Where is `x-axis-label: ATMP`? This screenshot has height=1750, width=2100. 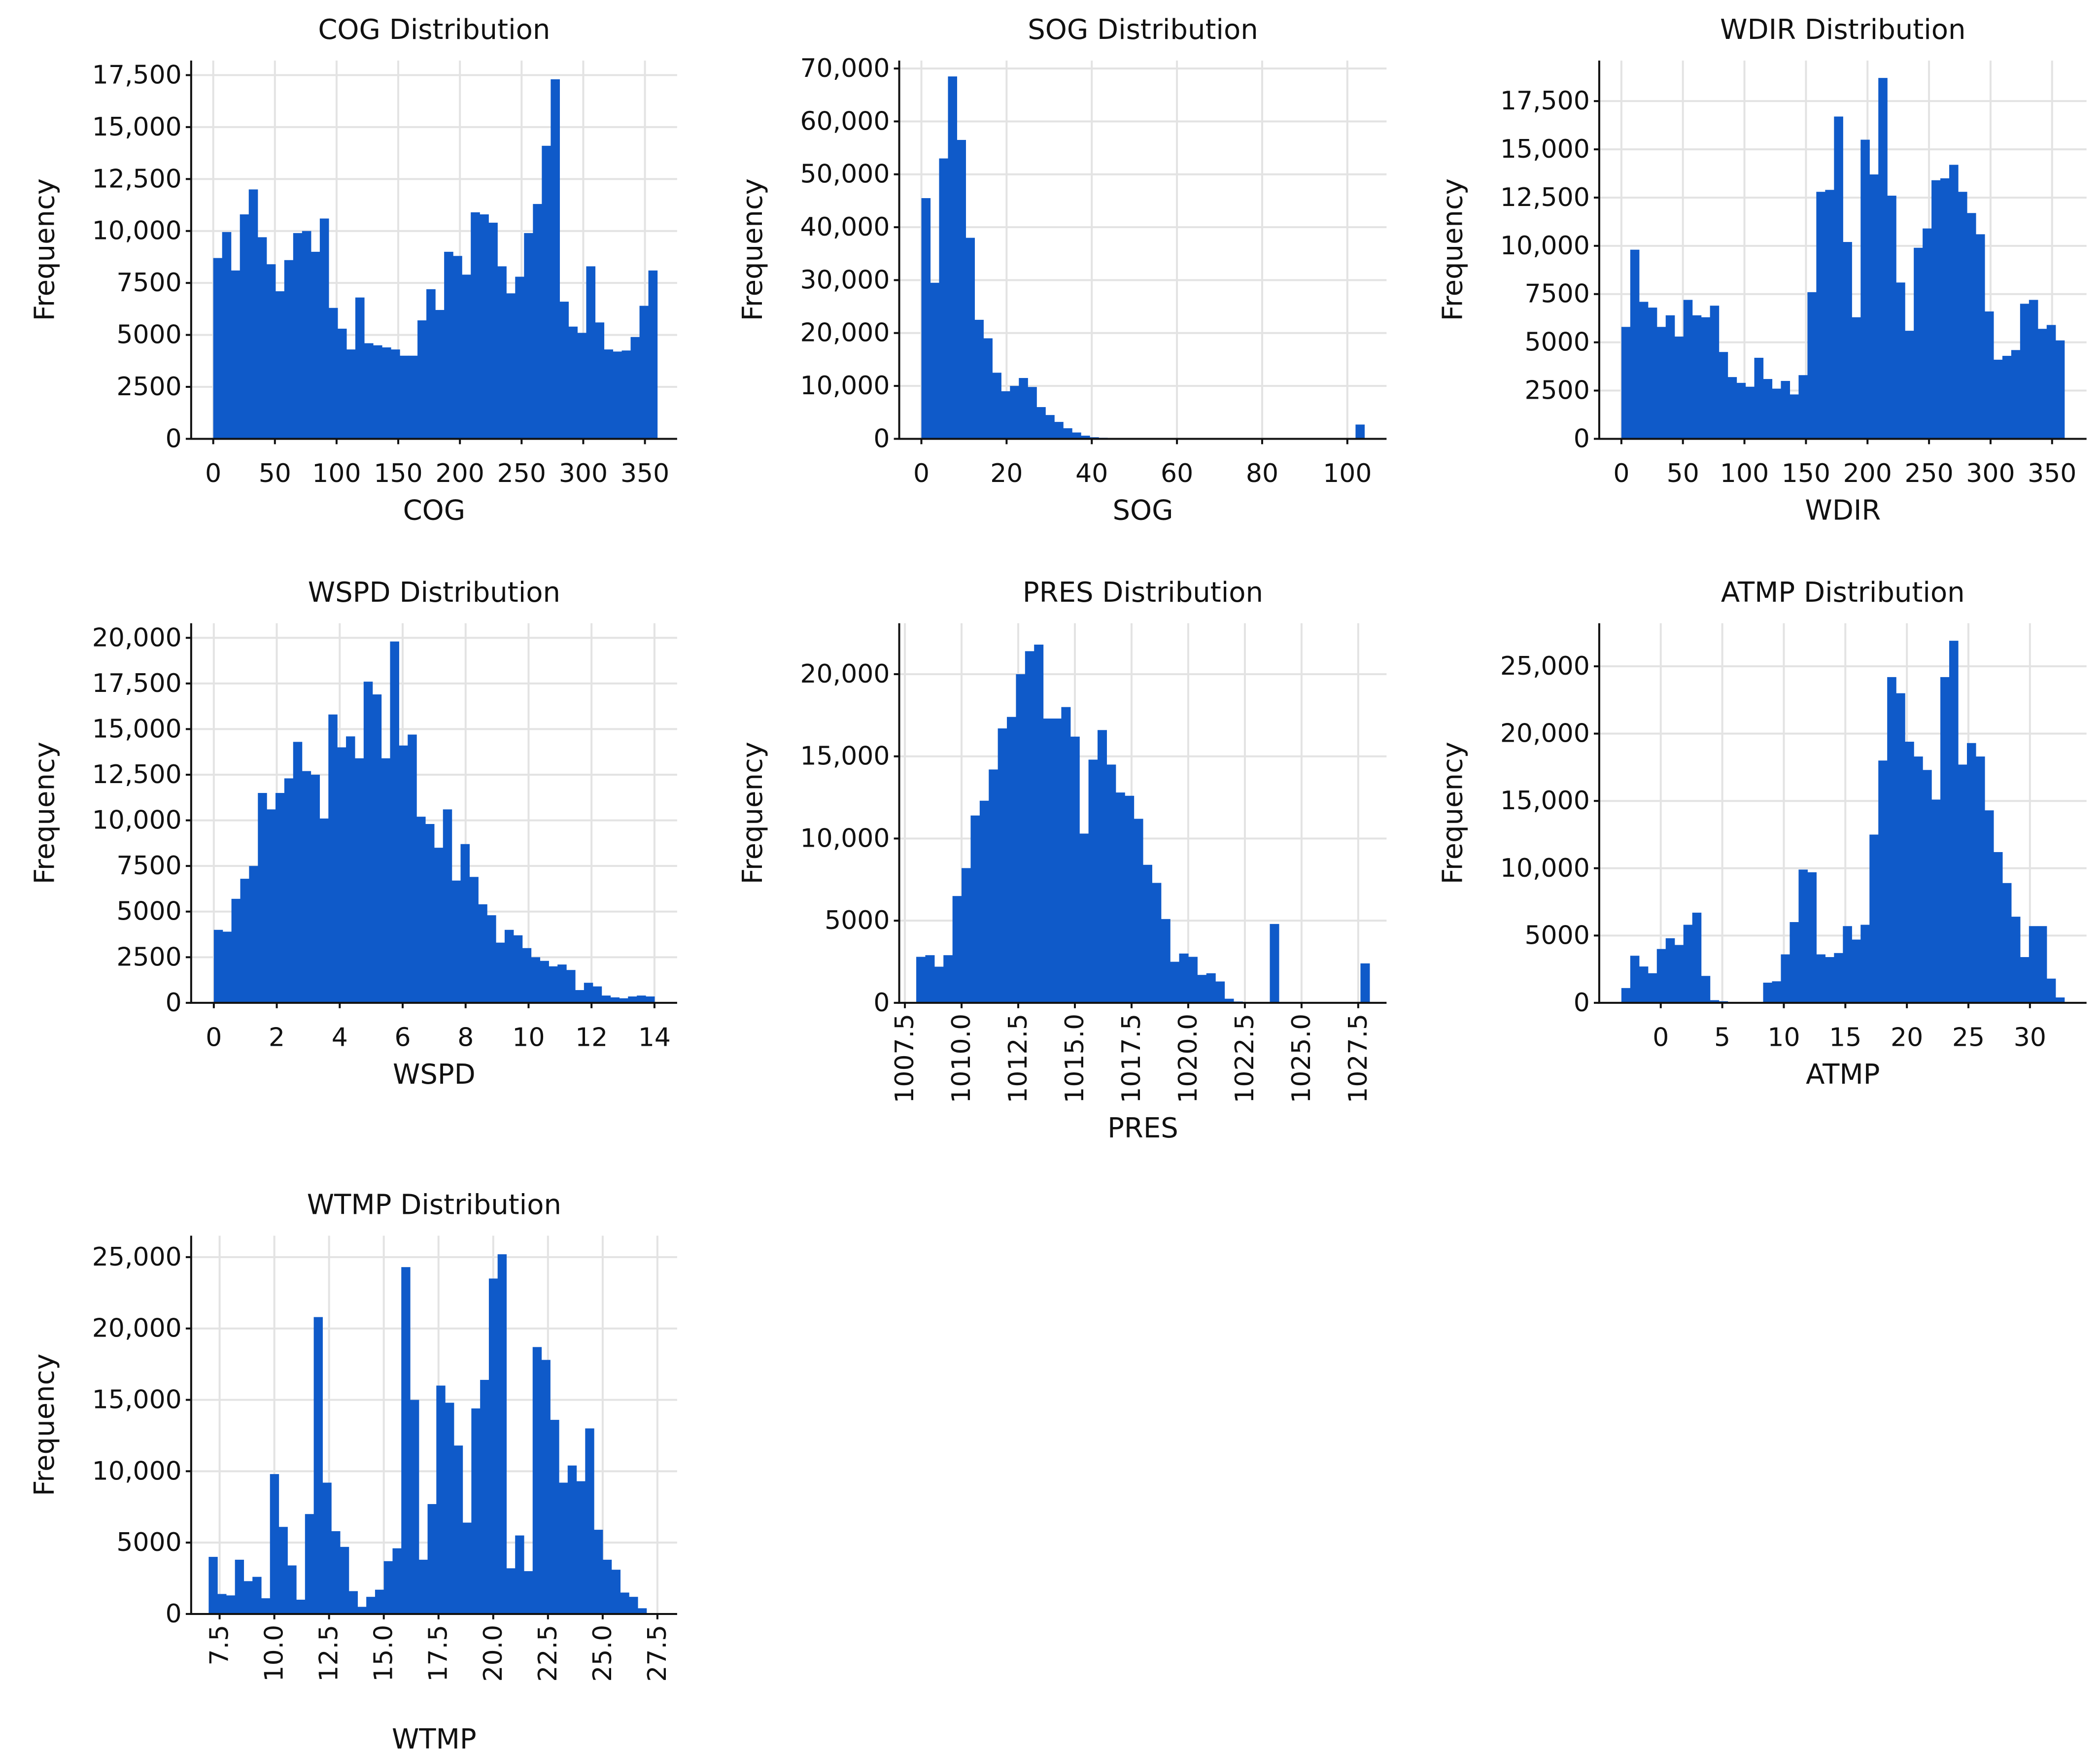 x-axis-label: ATMP is located at coordinates (1843, 1075).